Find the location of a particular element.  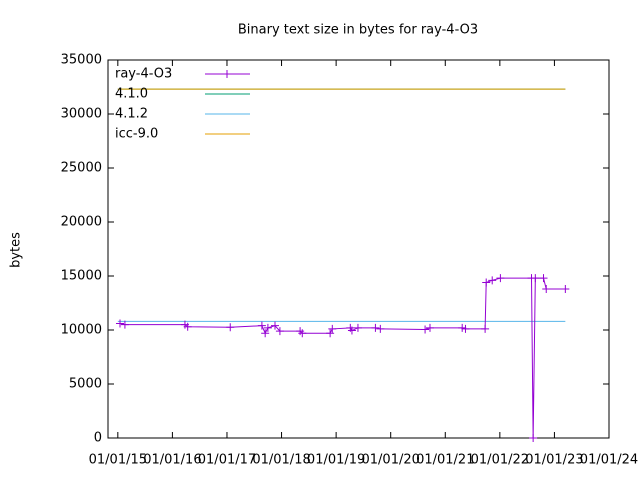

legend-marker is located at coordinates (227, 74).